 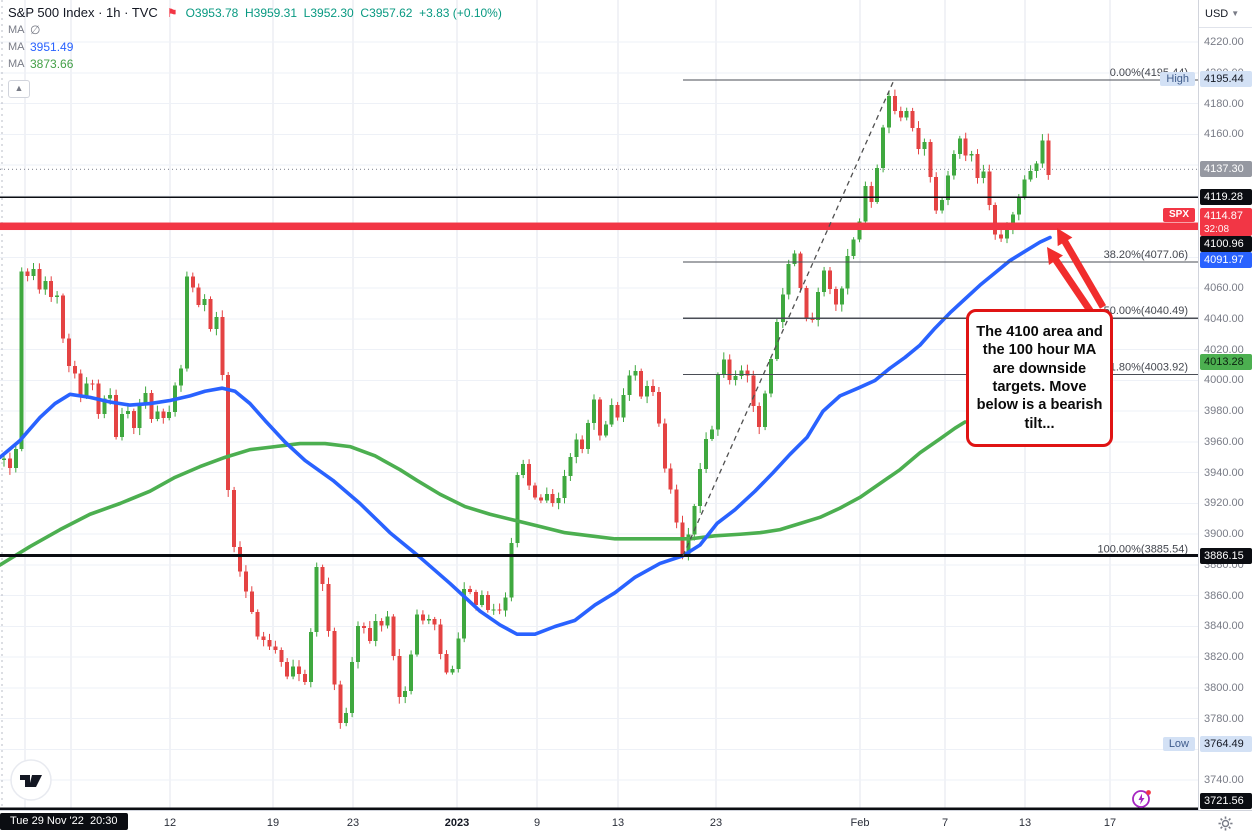 What do you see at coordinates (1146, 367) in the screenshot?
I see `fib-label: 61.80%(4003.92)` at bounding box center [1146, 367].